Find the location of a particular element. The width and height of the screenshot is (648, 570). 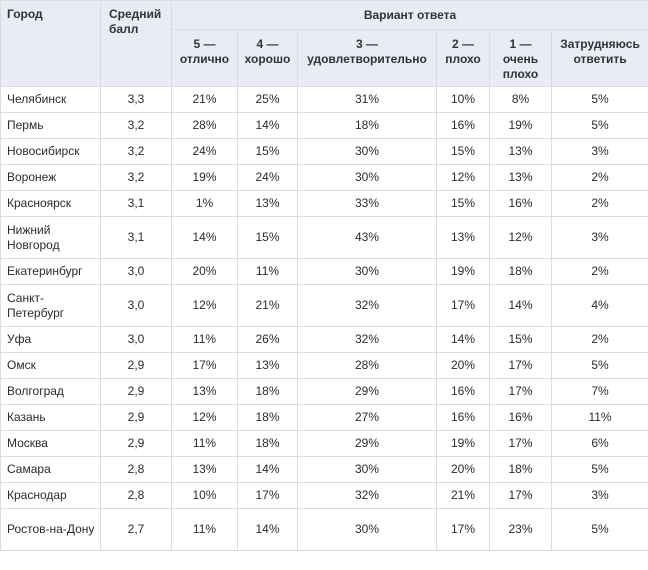

cell-option-2: 10% is located at coordinates (463, 99).